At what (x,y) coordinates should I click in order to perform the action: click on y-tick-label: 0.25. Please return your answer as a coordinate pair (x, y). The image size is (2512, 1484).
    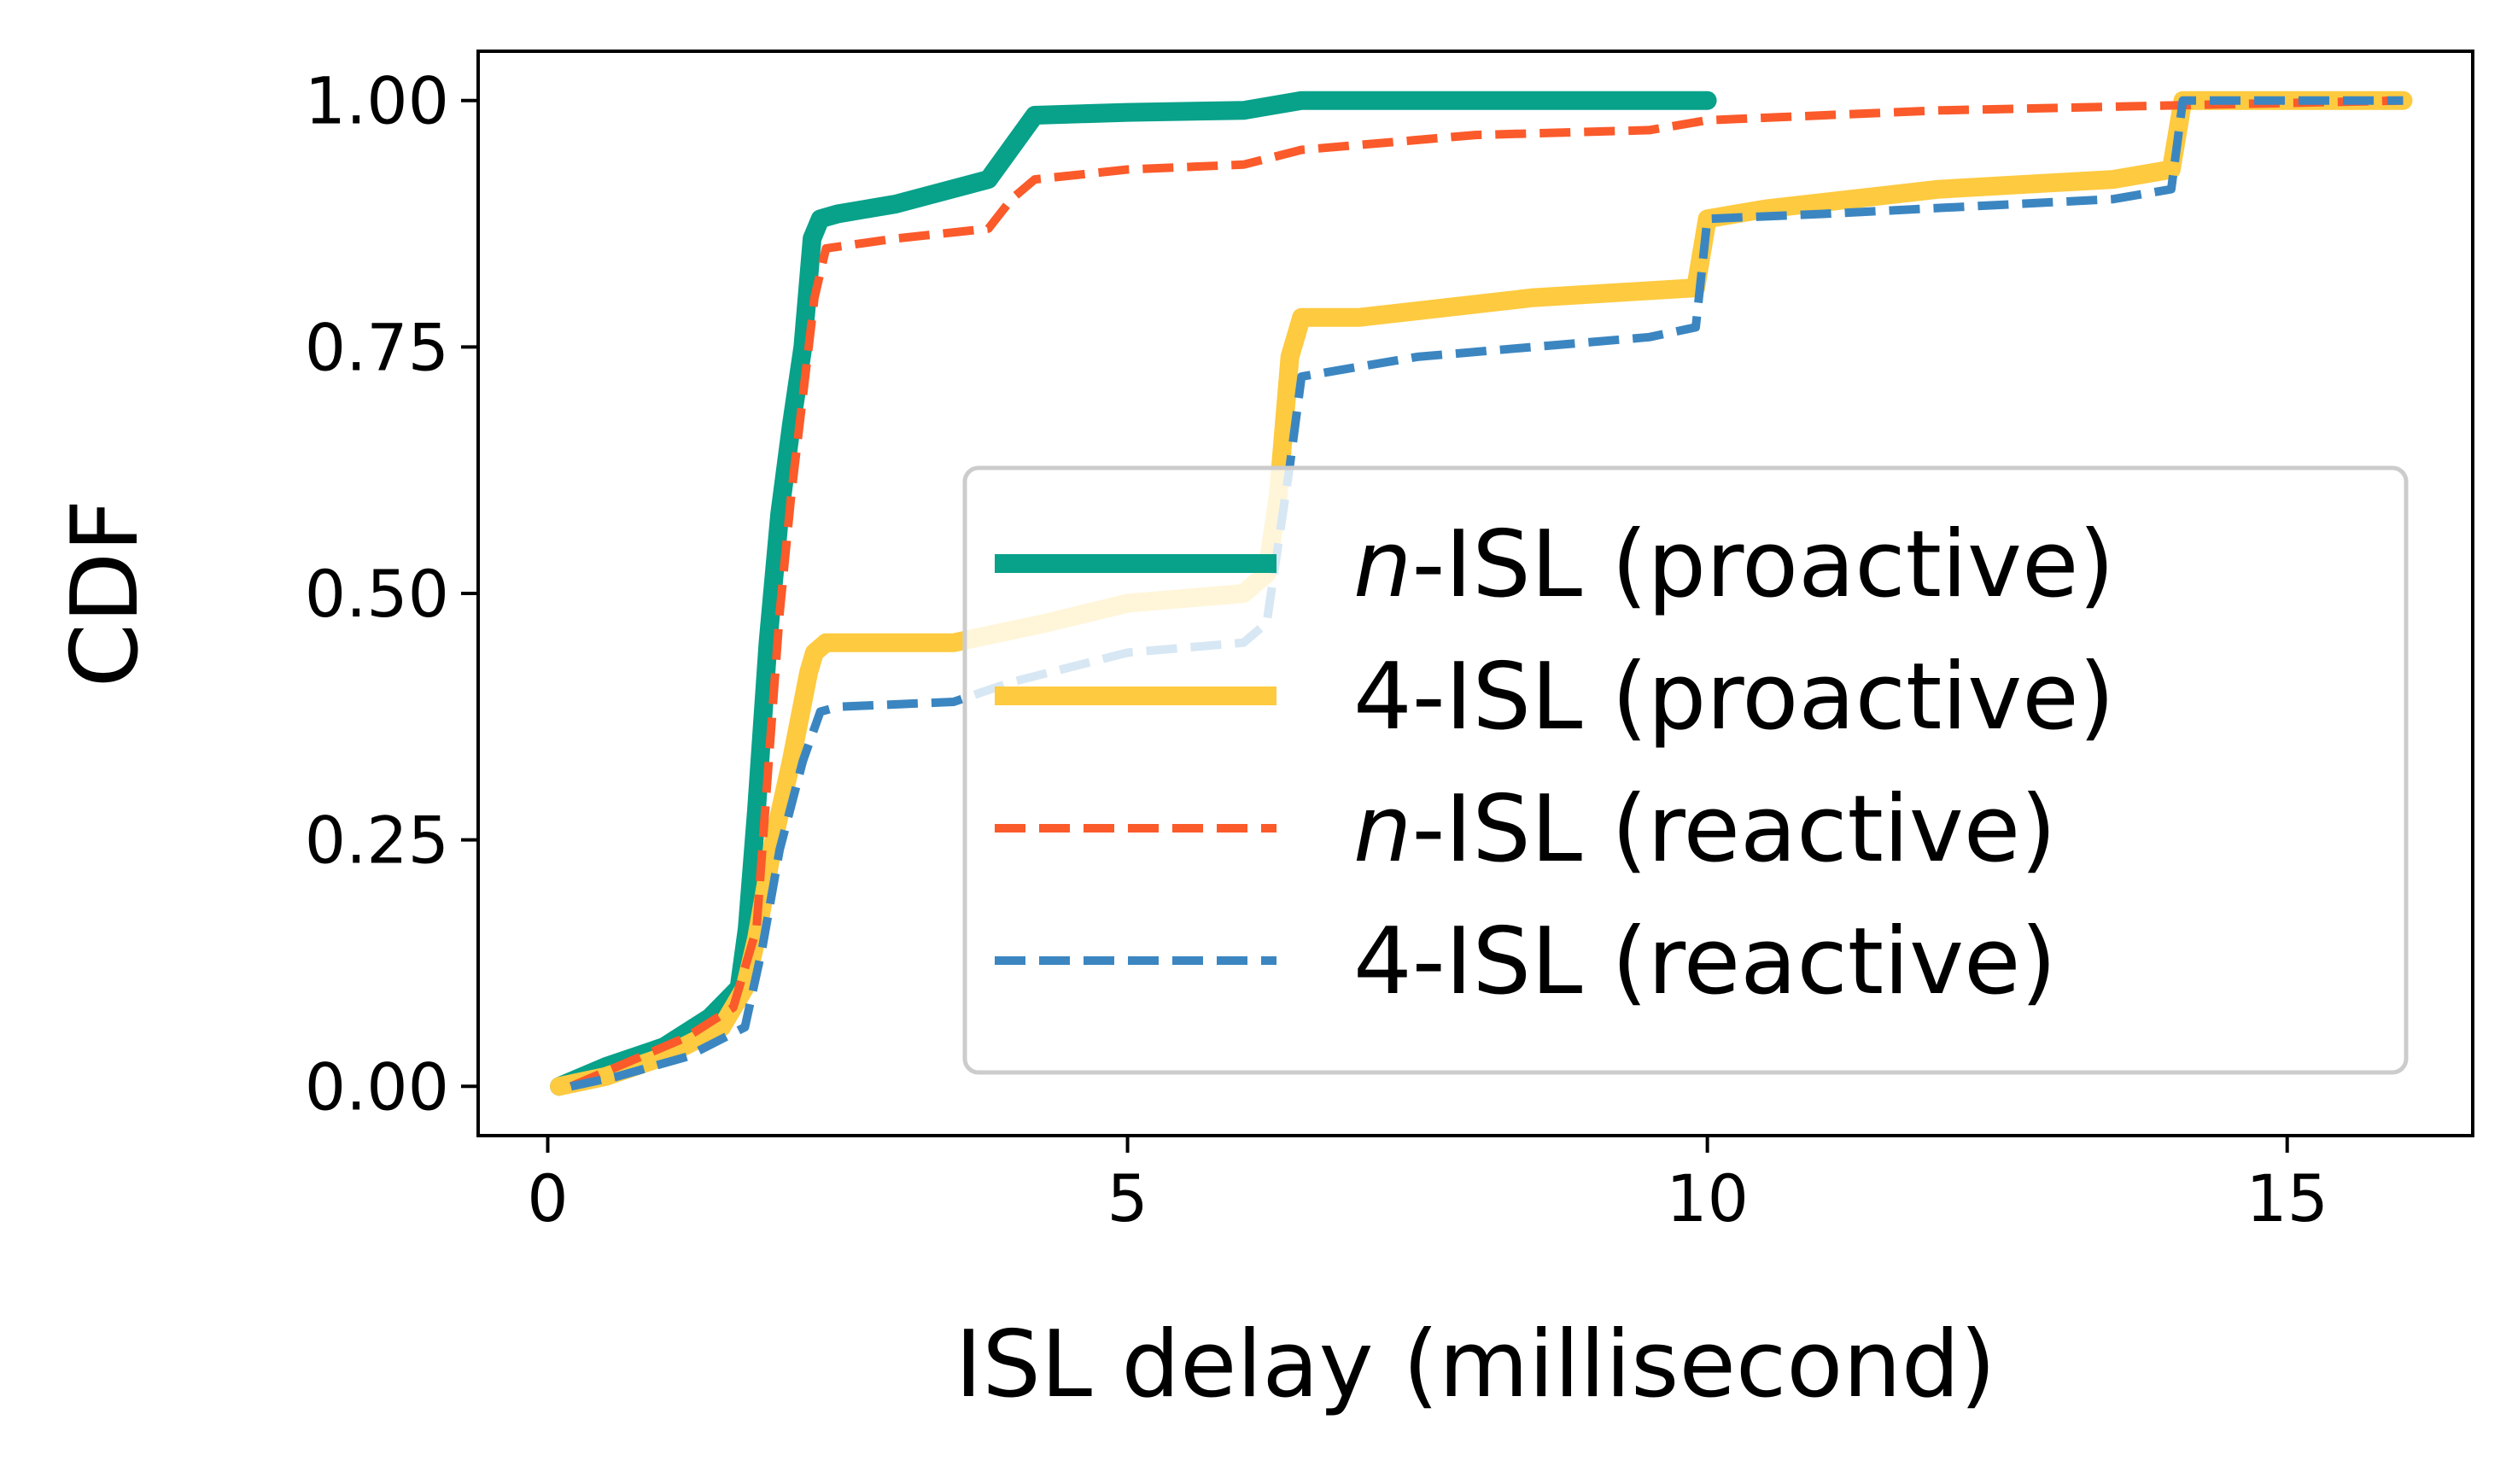
    Looking at the image, I should click on (377, 841).